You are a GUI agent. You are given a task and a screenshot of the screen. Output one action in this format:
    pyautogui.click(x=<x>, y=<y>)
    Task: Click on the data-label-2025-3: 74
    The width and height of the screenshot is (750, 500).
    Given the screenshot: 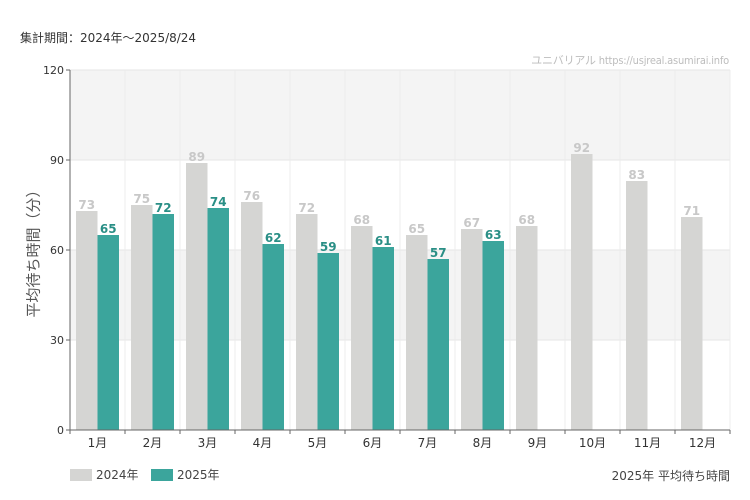 What is the action you would take?
    pyautogui.click(x=218, y=202)
    